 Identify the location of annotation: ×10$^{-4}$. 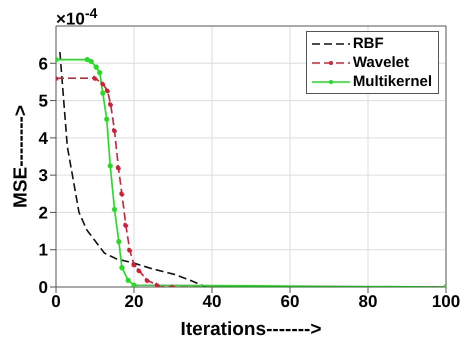
(77, 18).